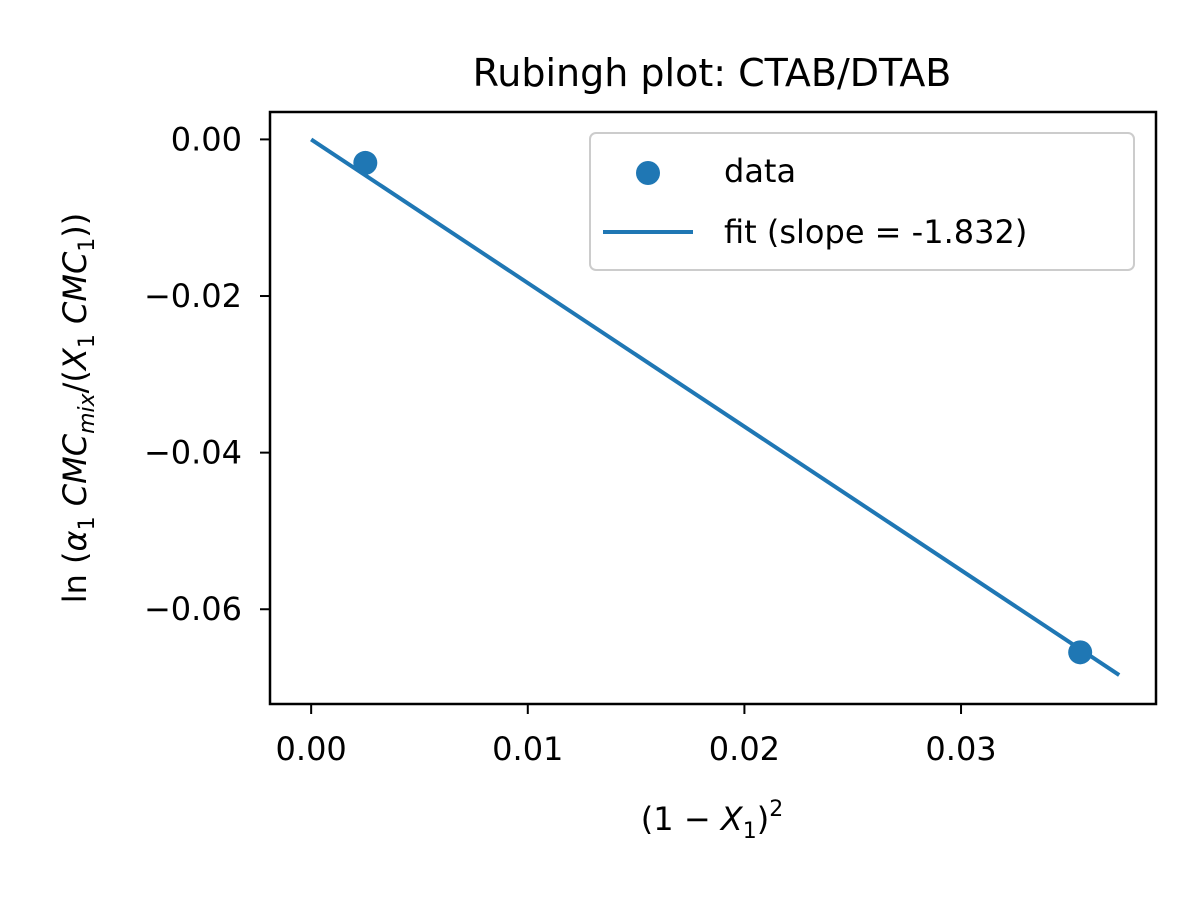 This screenshot has width=1200, height=900. I want to click on legend-box, so click(862, 201).